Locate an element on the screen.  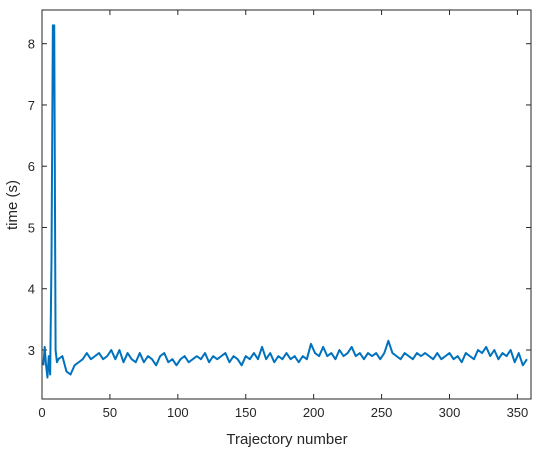
x-tick-label: 0 is located at coordinates (41, 412).